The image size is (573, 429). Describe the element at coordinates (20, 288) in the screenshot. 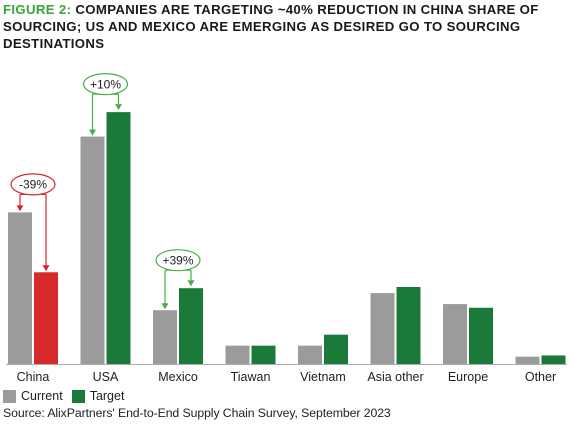

I see `bar-current-china` at that location.